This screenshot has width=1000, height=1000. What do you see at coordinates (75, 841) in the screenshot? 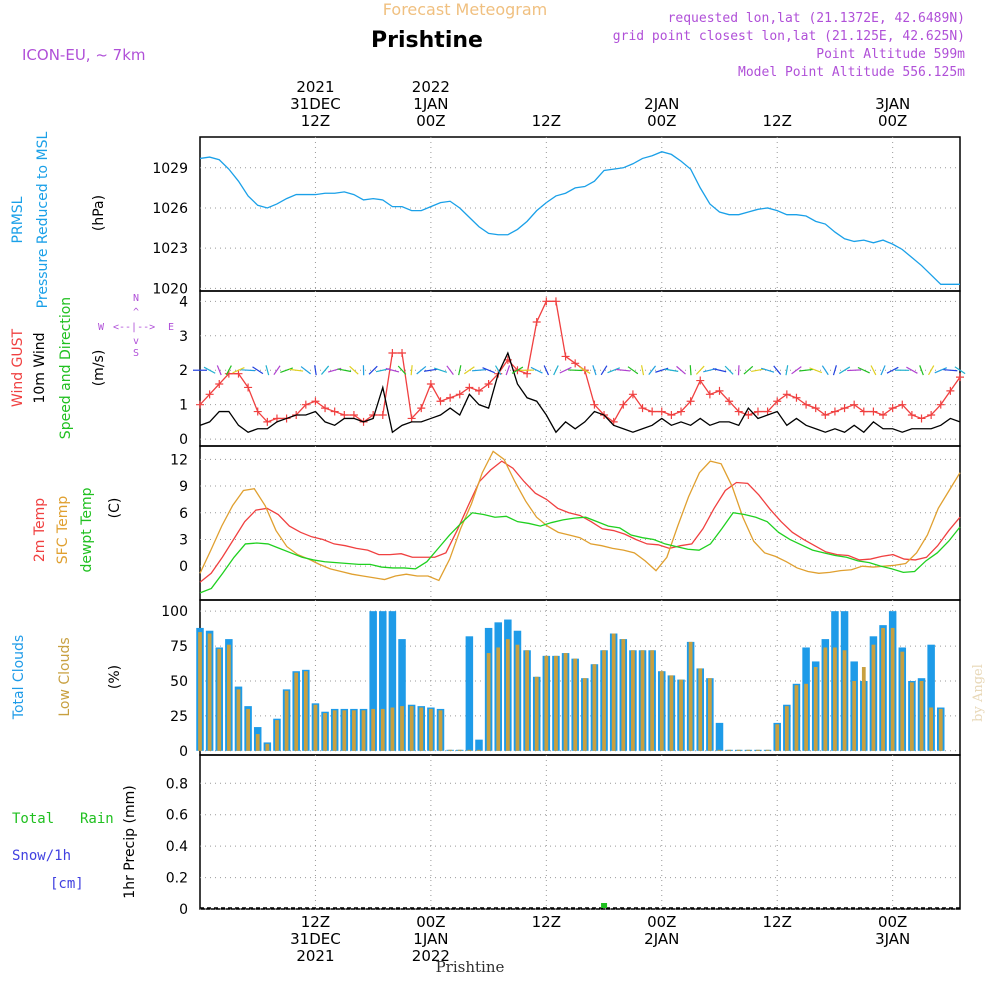
I see `precip-axis-title: Total Rain Snow/1h [cm] 1hr Precip (mm)` at bounding box center [75, 841].